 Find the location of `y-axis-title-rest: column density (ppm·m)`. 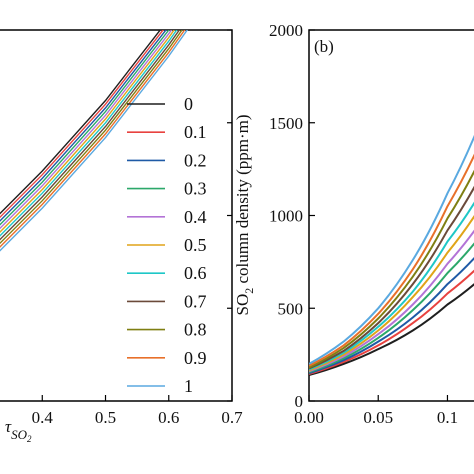

y-axis-title-rest: column density (ppm·m) is located at coordinates (242, 200).